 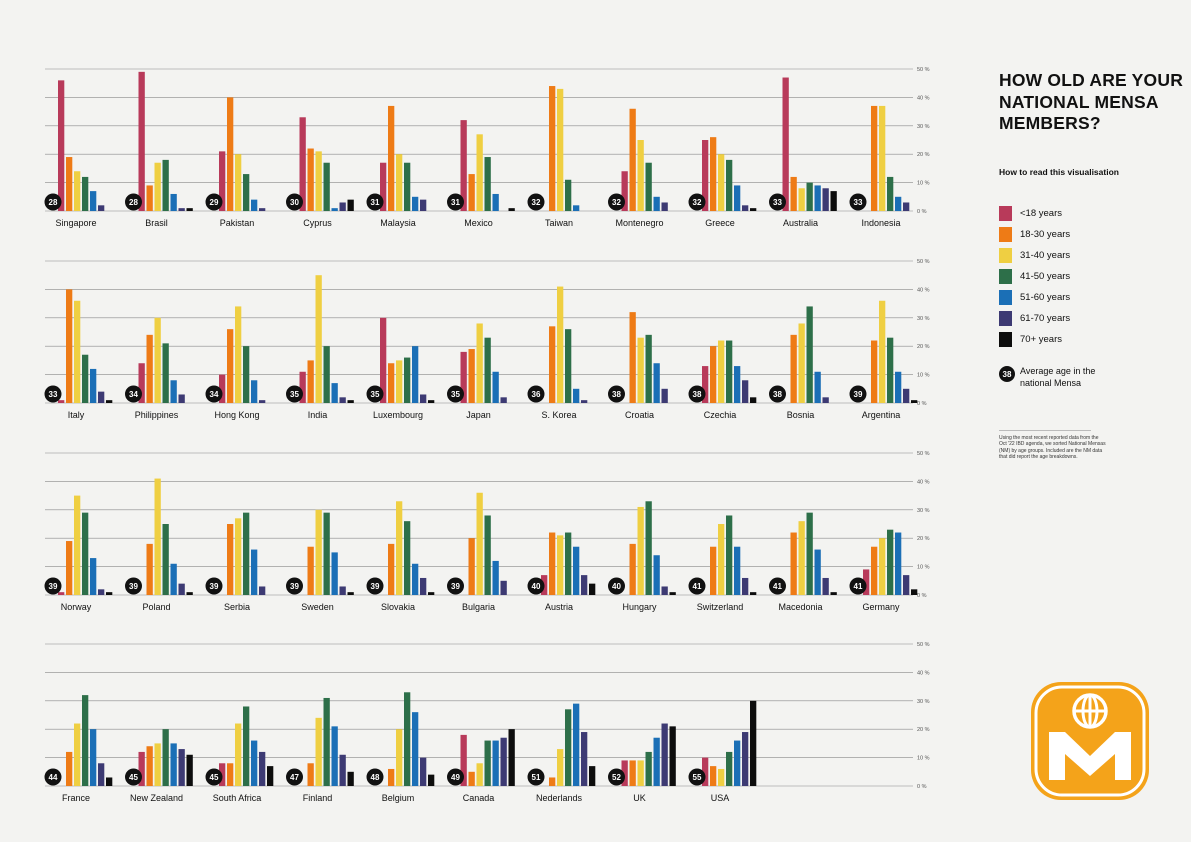 What do you see at coordinates (455, 777) in the screenshot?
I see `average-age-value: 49` at bounding box center [455, 777].